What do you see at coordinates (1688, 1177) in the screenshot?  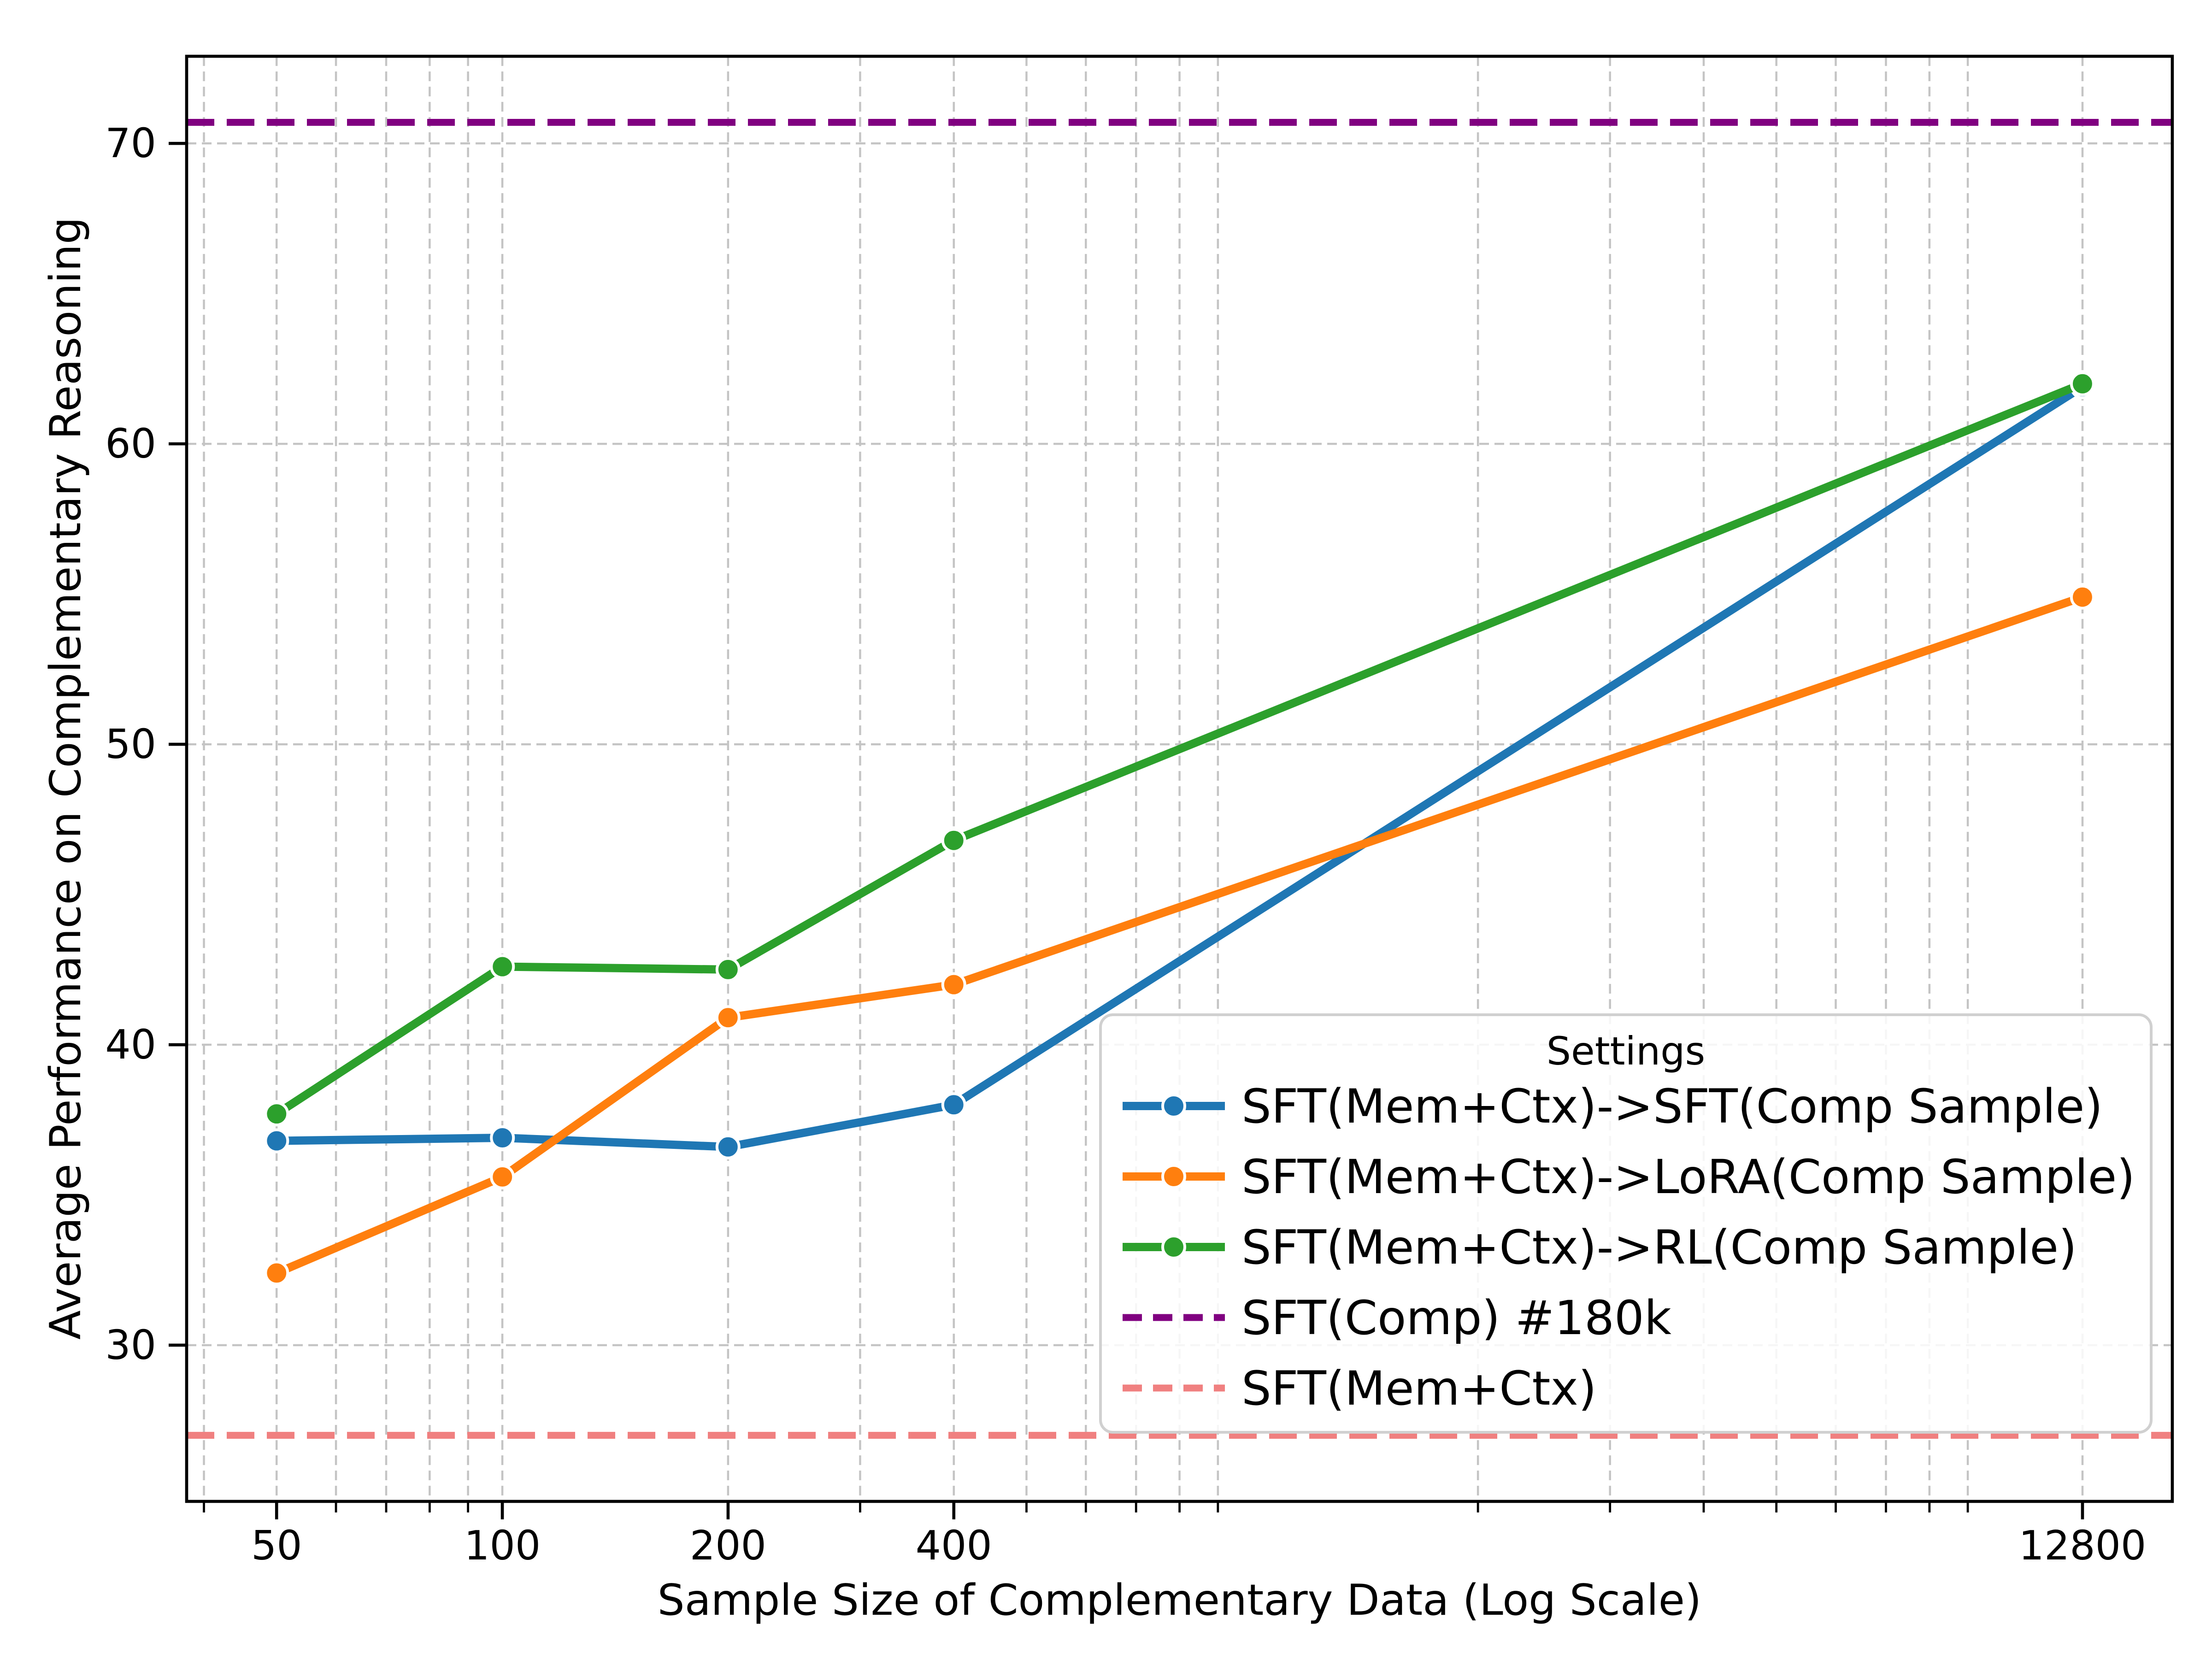 I see `legend-entry-label: SFT(Mem+Ctx)->LoRA(Comp Sample)` at bounding box center [1688, 1177].